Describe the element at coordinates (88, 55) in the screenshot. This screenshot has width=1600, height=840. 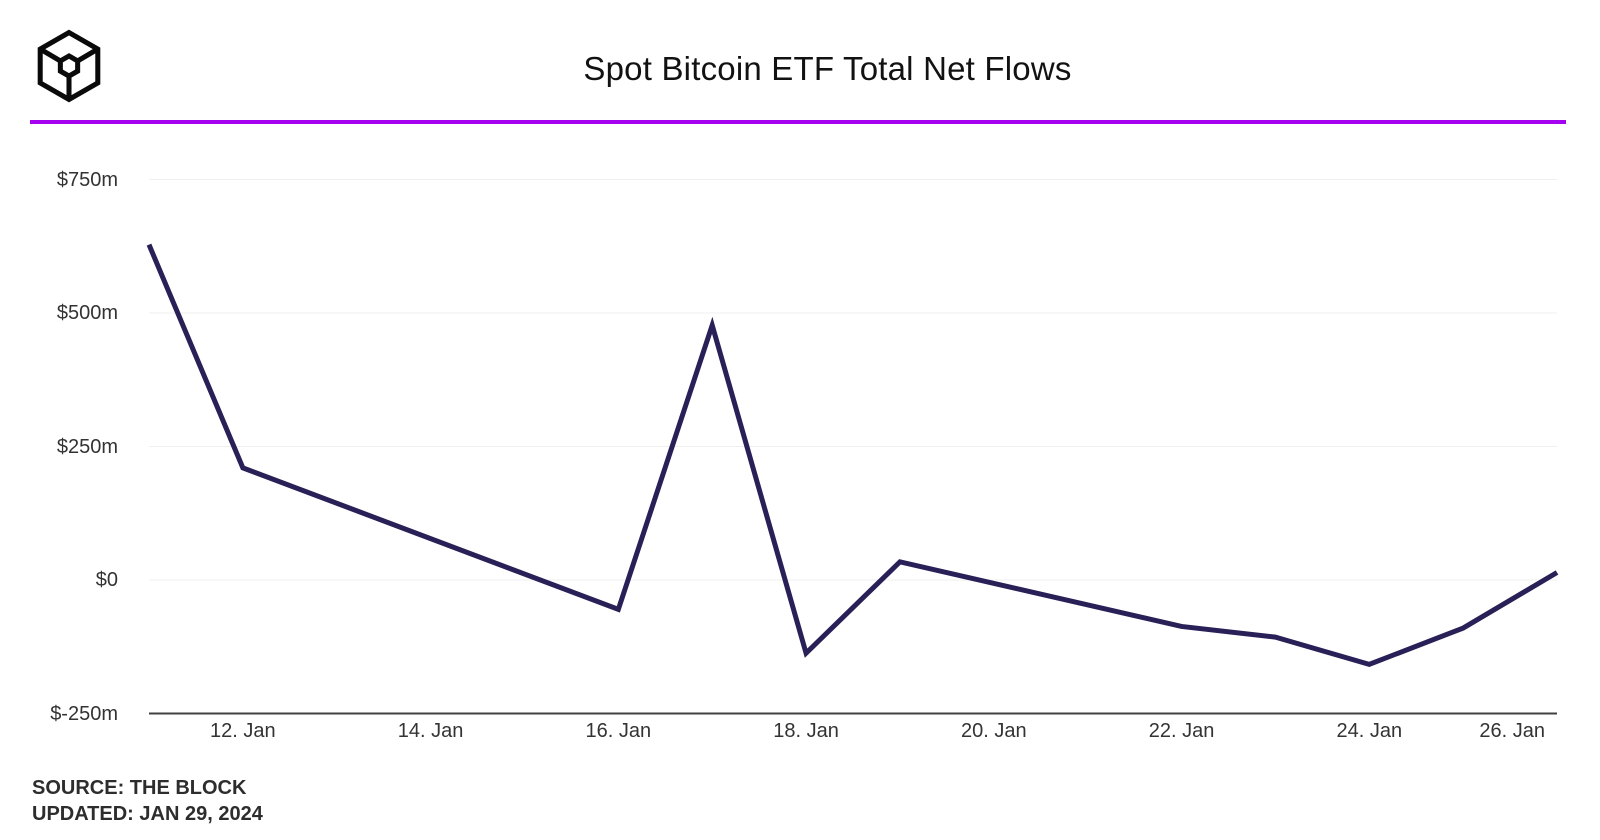
I see `logo-edge-upper-right` at that location.